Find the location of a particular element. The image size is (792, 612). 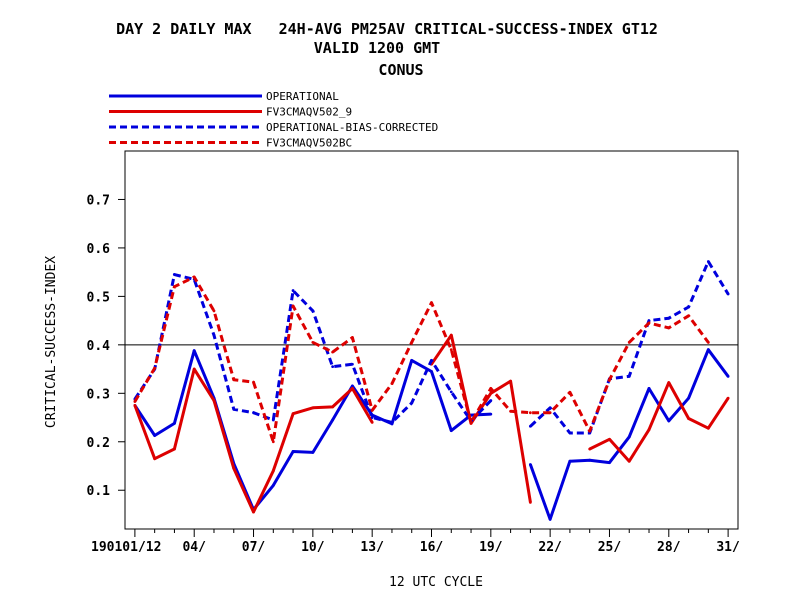

x-tick-label: 16/ is located at coordinates (432, 547).